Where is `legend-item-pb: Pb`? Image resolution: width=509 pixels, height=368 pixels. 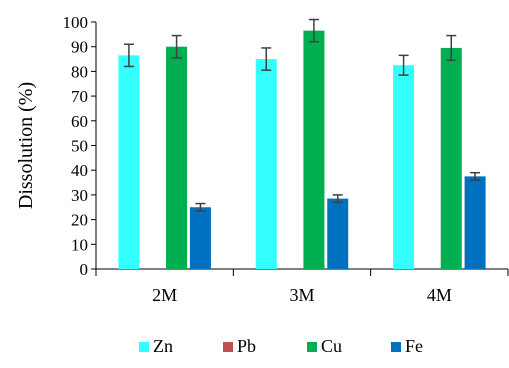 legend-item-pb: Pb is located at coordinates (239, 346).